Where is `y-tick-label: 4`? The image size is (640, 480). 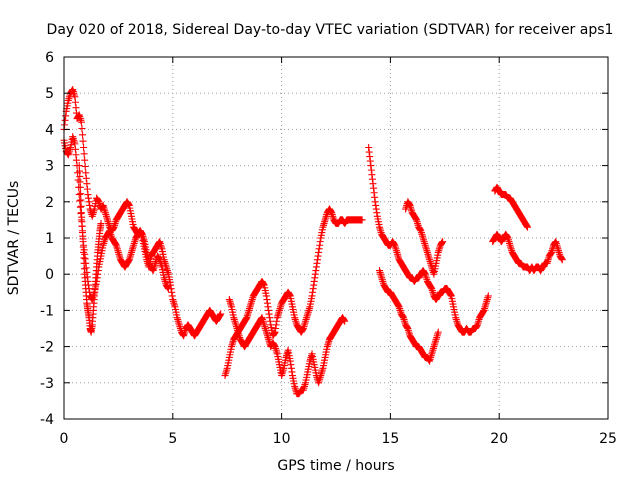 y-tick-label: 4 is located at coordinates (49, 130).